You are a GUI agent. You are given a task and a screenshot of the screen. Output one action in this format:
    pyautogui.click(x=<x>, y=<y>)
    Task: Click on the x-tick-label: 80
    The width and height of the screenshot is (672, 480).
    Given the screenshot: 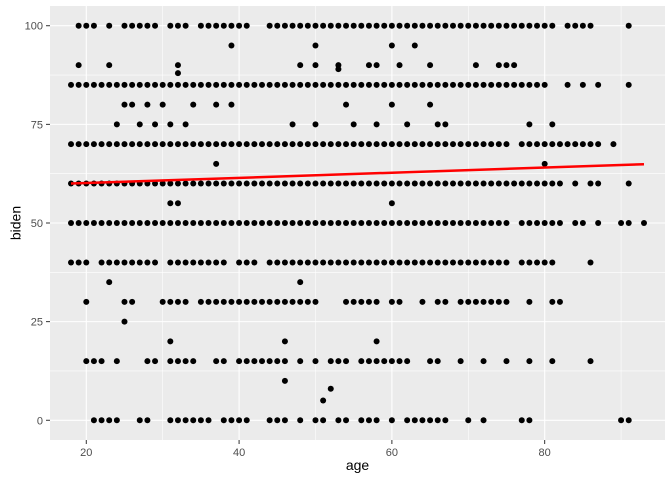 What is the action you would take?
    pyautogui.click(x=545, y=453)
    